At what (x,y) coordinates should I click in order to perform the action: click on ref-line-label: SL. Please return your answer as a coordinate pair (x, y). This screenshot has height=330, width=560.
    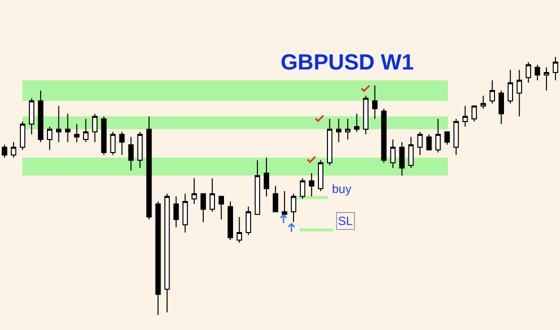
    Looking at the image, I should click on (346, 221).